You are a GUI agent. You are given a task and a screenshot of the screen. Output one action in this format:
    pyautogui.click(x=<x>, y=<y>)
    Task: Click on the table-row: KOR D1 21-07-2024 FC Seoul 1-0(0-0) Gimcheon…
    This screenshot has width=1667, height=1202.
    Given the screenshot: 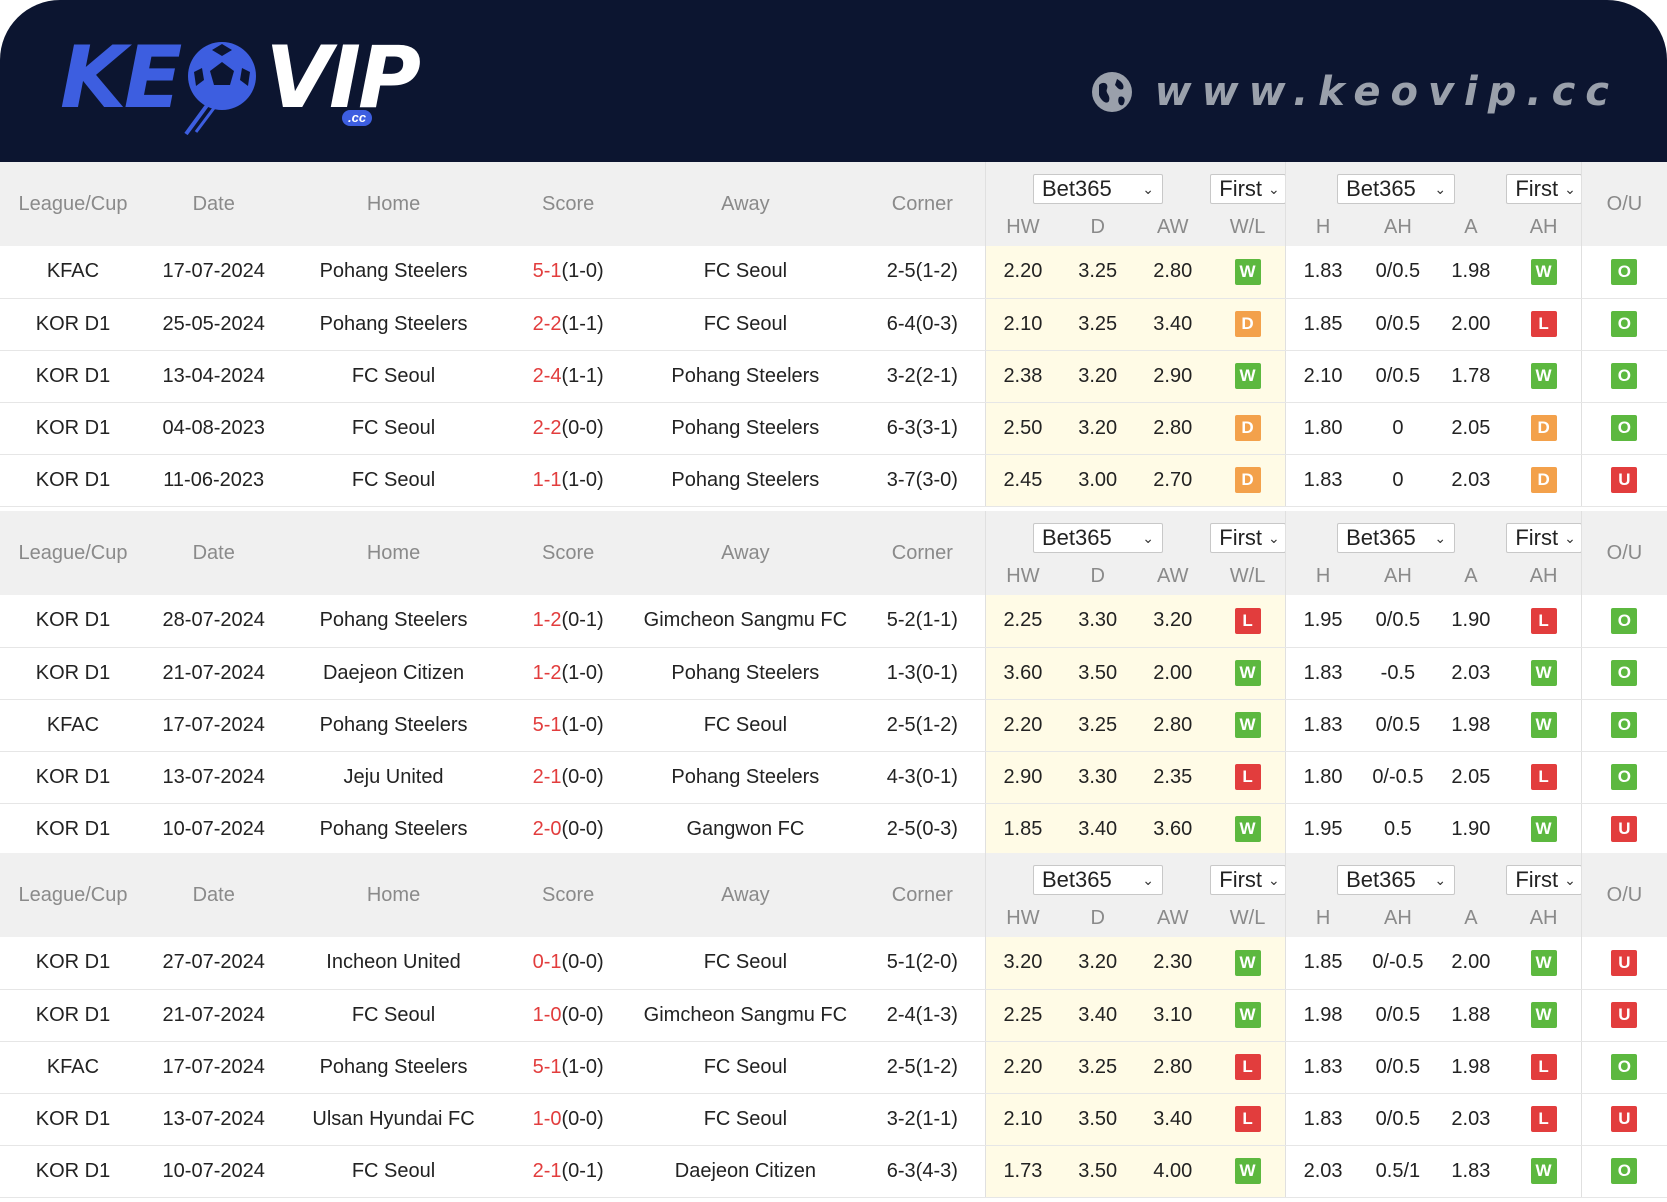 What is the action you would take?
    pyautogui.click(x=833, y=1015)
    